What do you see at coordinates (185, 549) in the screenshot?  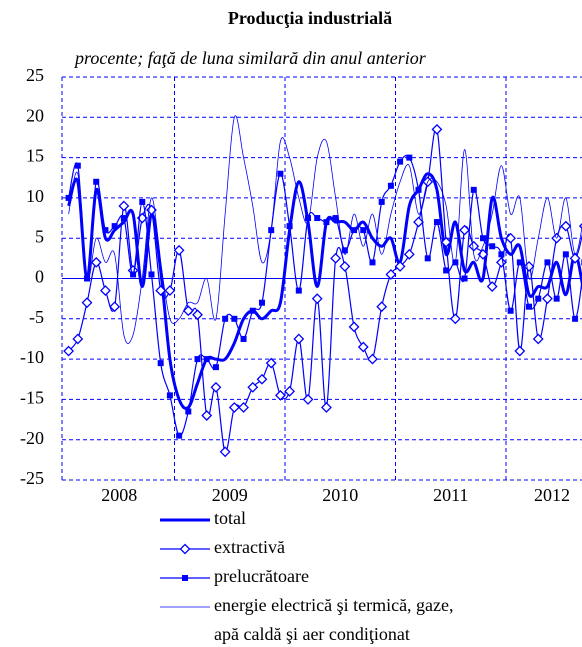 I see `legend-marker` at bounding box center [185, 549].